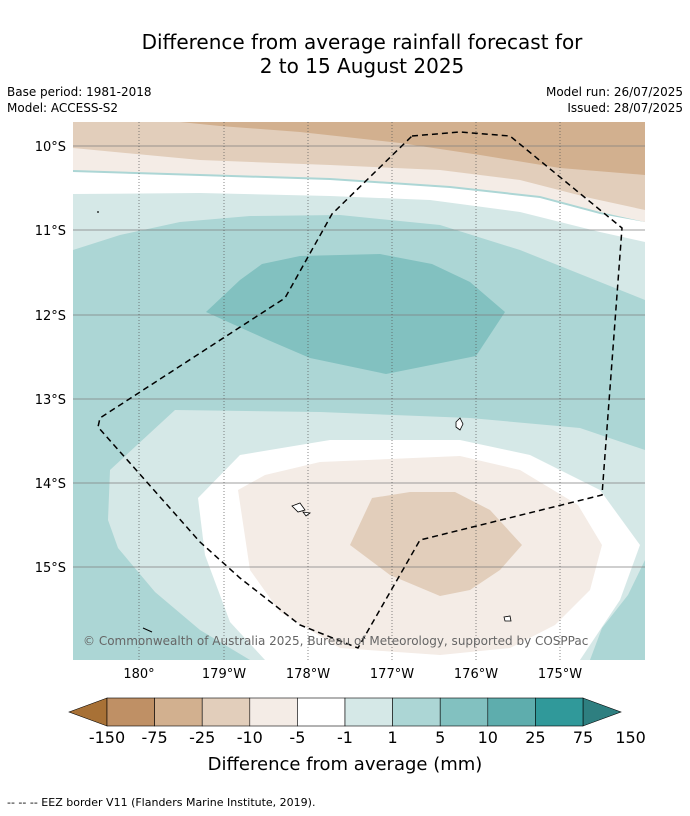  I want to click on lon-label-178w: 178°W, so click(308, 674).